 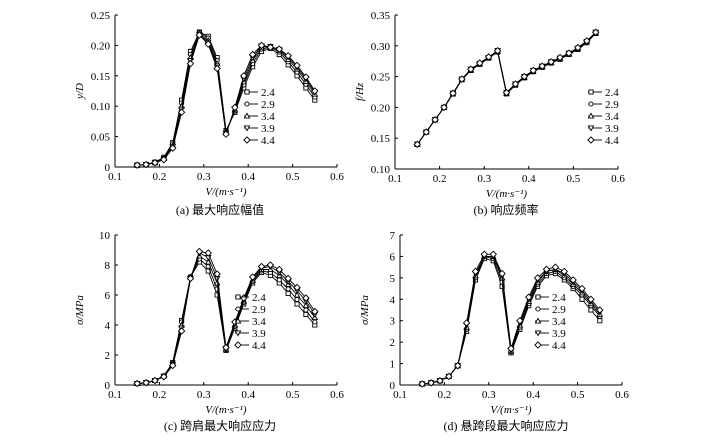 I want to click on x-tick-label: 0.1, so click(x=115, y=395).